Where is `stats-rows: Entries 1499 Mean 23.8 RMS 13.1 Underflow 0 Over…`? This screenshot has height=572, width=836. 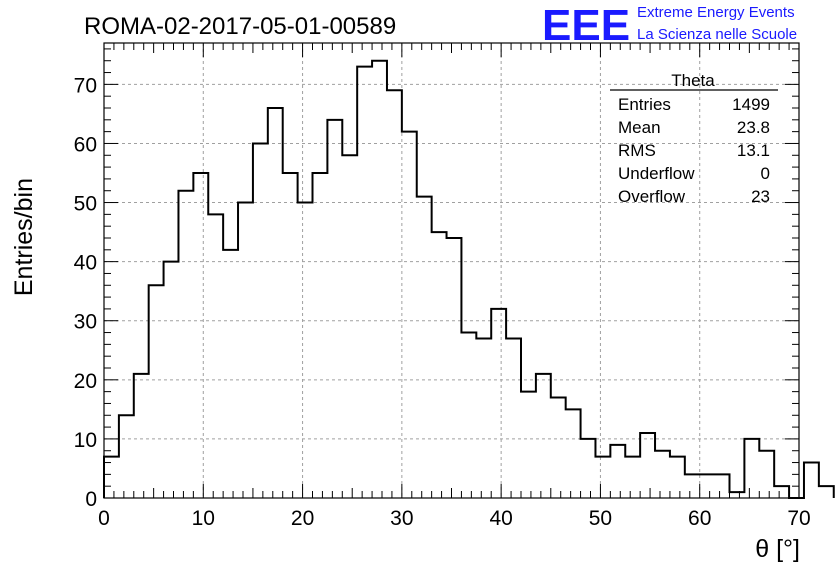
stats-rows: Entries 1499 Mean 23.8 RMS 13.1 Underflow 0 Over… is located at coordinates (694, 150).